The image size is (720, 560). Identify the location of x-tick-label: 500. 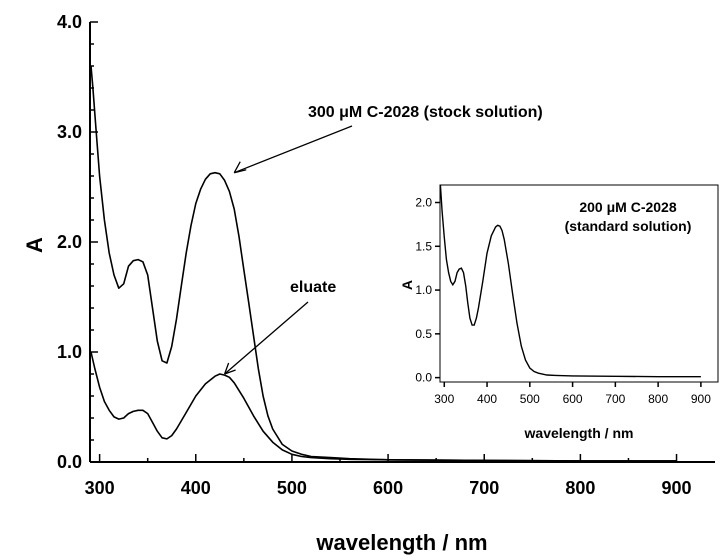
(292, 488).